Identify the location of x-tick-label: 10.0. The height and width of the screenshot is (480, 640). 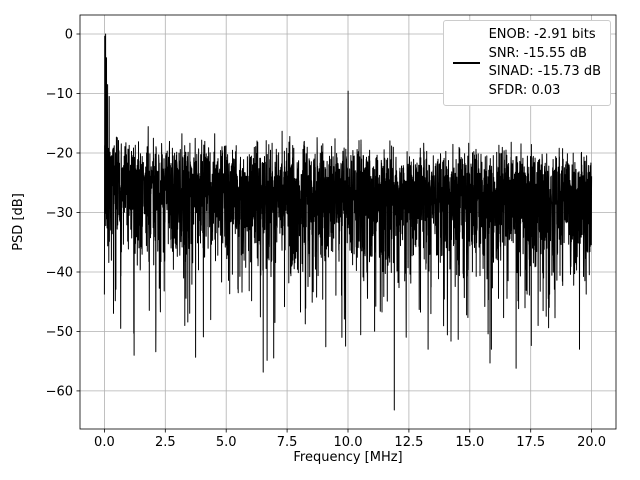
(348, 442).